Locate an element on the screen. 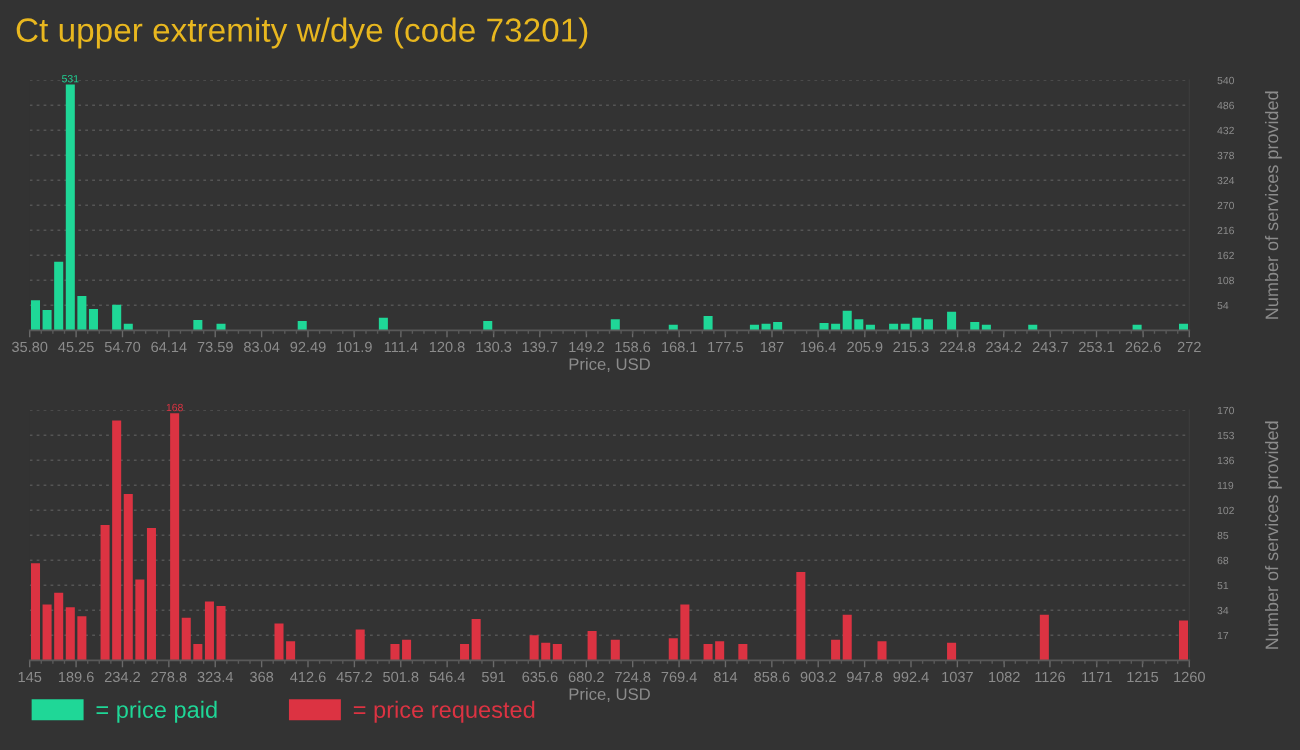  x-tick-label: 1037 is located at coordinates (957, 677).